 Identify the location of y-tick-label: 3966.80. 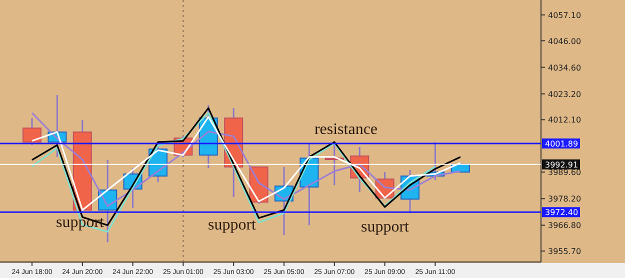
(565, 225).